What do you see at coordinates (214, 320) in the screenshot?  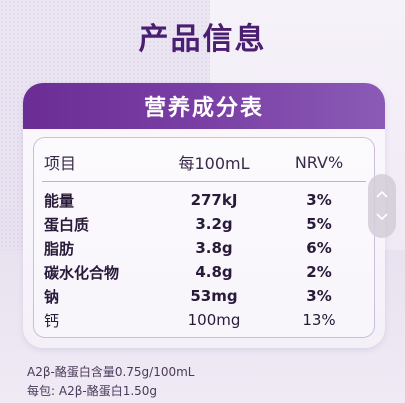 I see `row-amount: 100mg` at bounding box center [214, 320].